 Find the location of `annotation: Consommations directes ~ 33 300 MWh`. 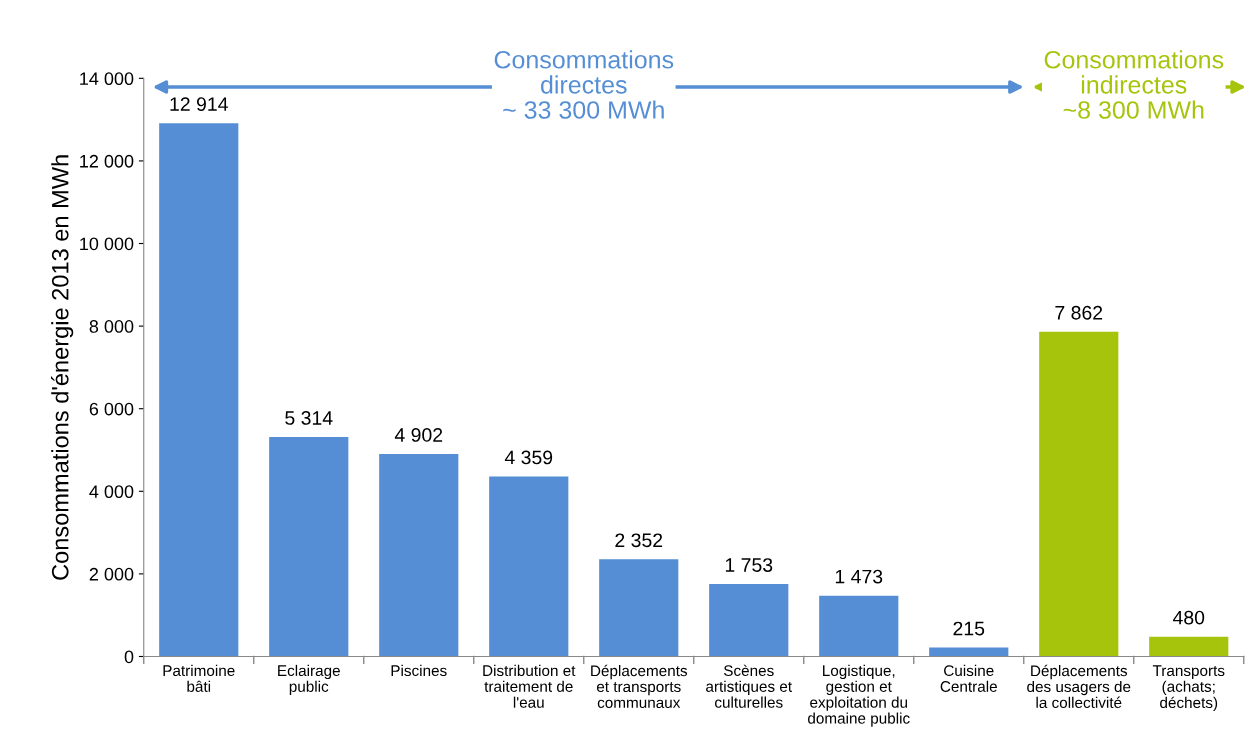

annotation: Consommations directes ~ 33 300 MWh is located at coordinates (584, 84).